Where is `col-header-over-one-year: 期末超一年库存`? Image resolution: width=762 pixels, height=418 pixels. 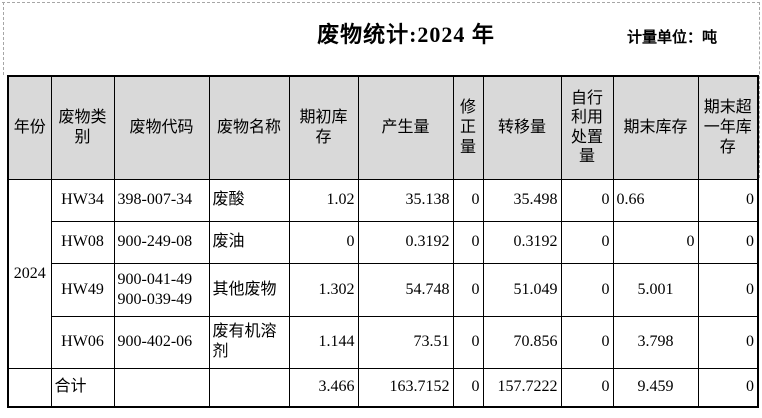
col-header-over-one-year: 期末超一年库存 is located at coordinates (728, 127).